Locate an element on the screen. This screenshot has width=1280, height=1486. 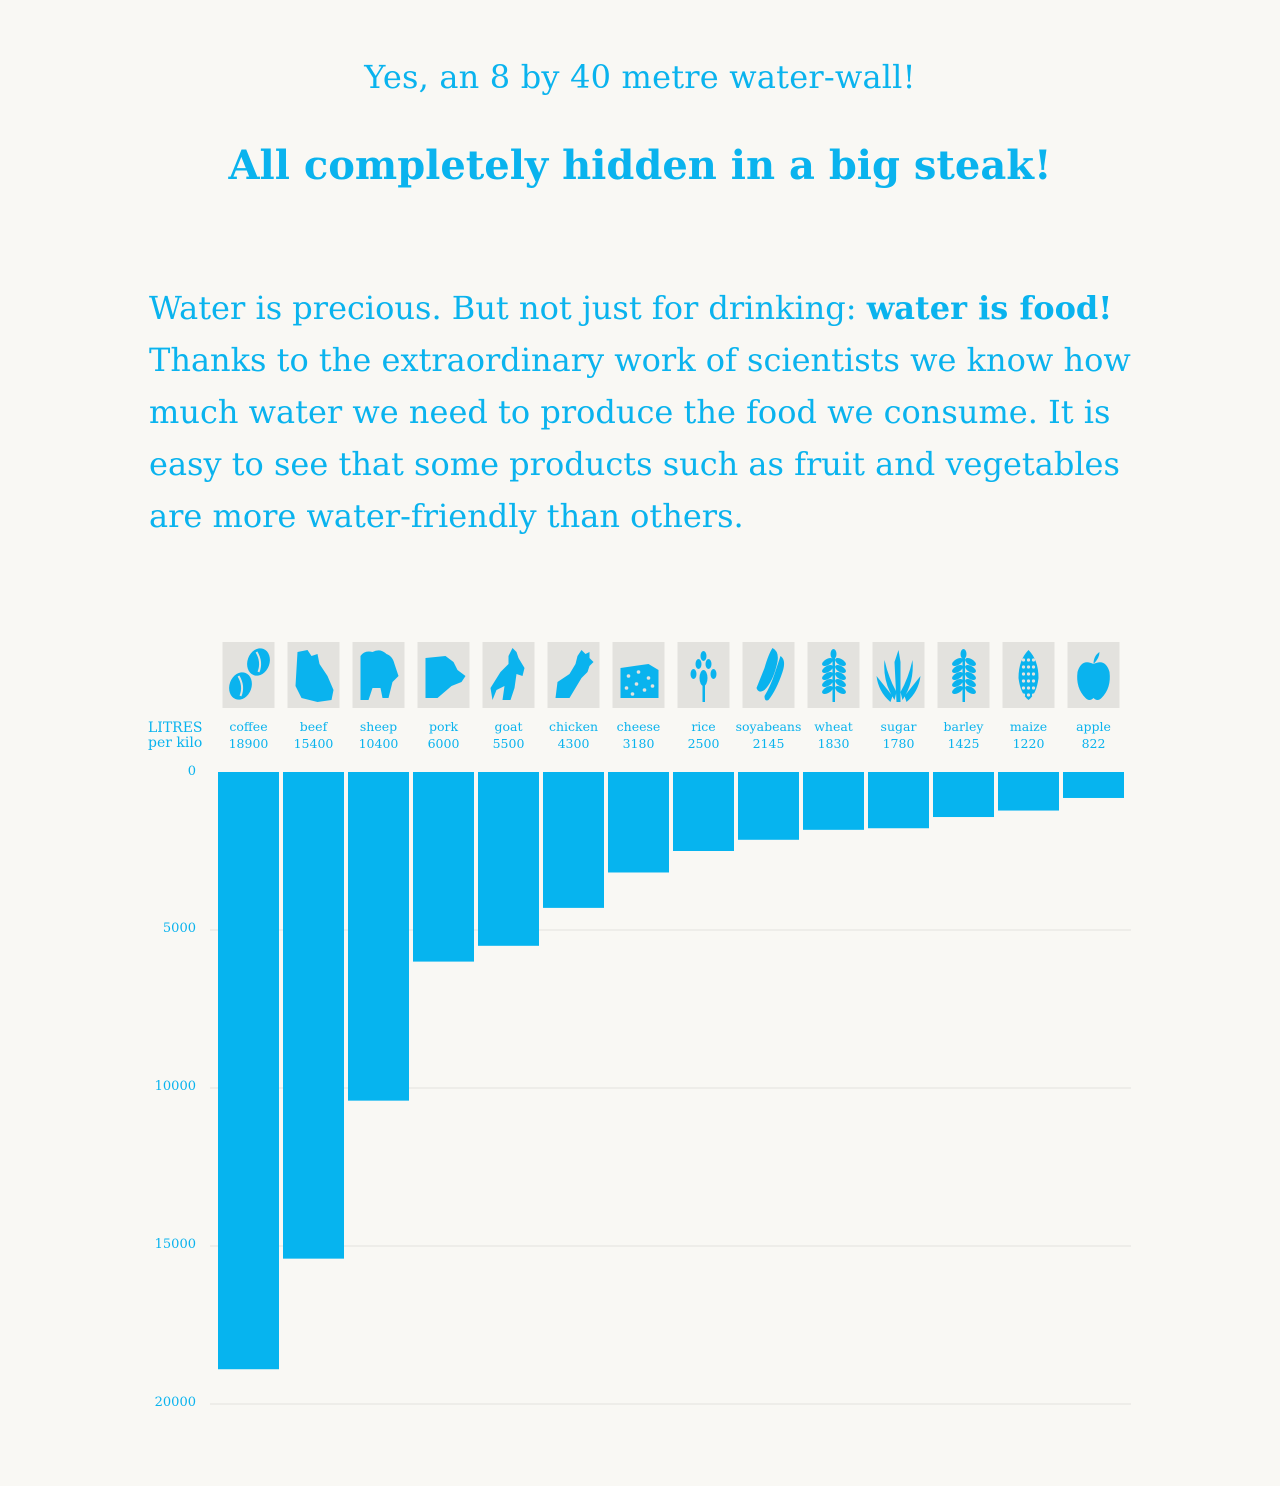
chicken-icon-tile is located at coordinates (573, 675).